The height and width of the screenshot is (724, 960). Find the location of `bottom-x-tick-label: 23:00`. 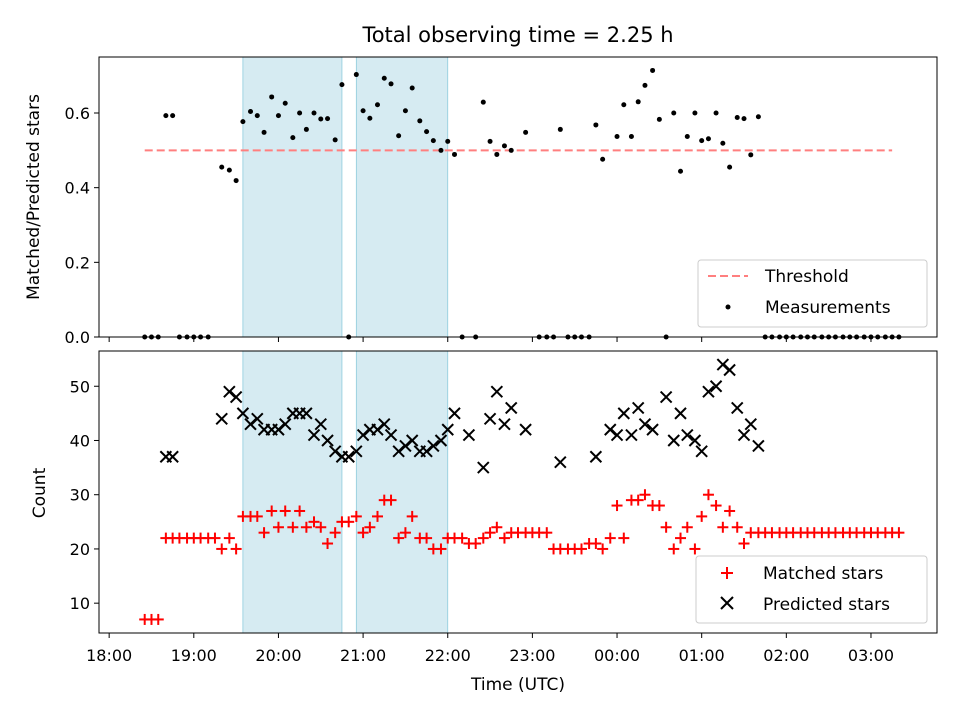

bottom-x-tick-label: 23:00 is located at coordinates (532, 655).